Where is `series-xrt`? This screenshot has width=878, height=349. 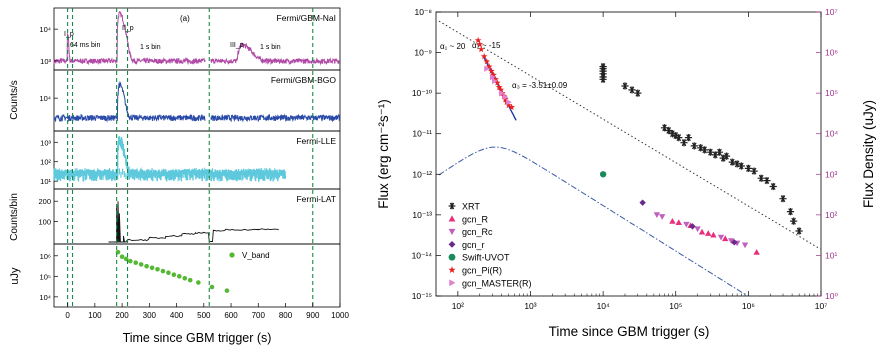 series-xrt is located at coordinates (701, 149).